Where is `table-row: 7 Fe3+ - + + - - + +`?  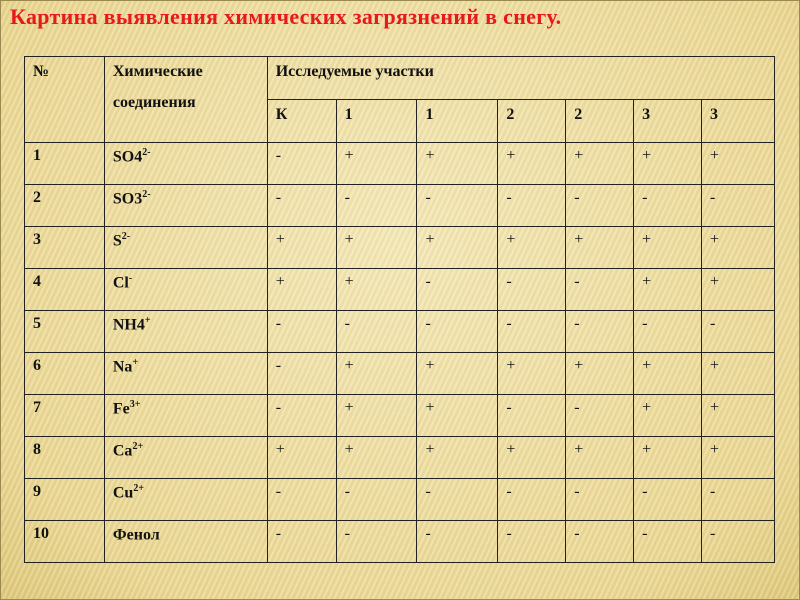 table-row: 7 Fe3+ - + + - - + + is located at coordinates (399, 415).